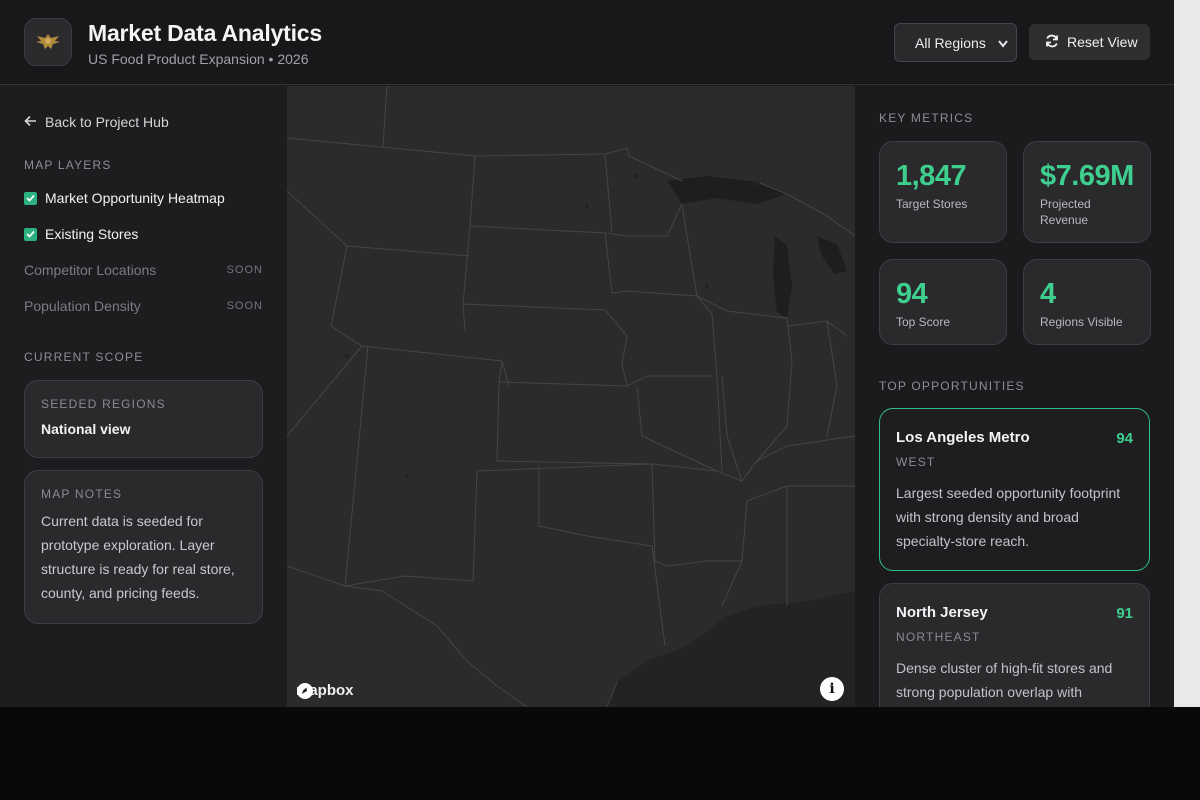 The image size is (1200, 800). I want to click on metric-value: 94, so click(912, 294).